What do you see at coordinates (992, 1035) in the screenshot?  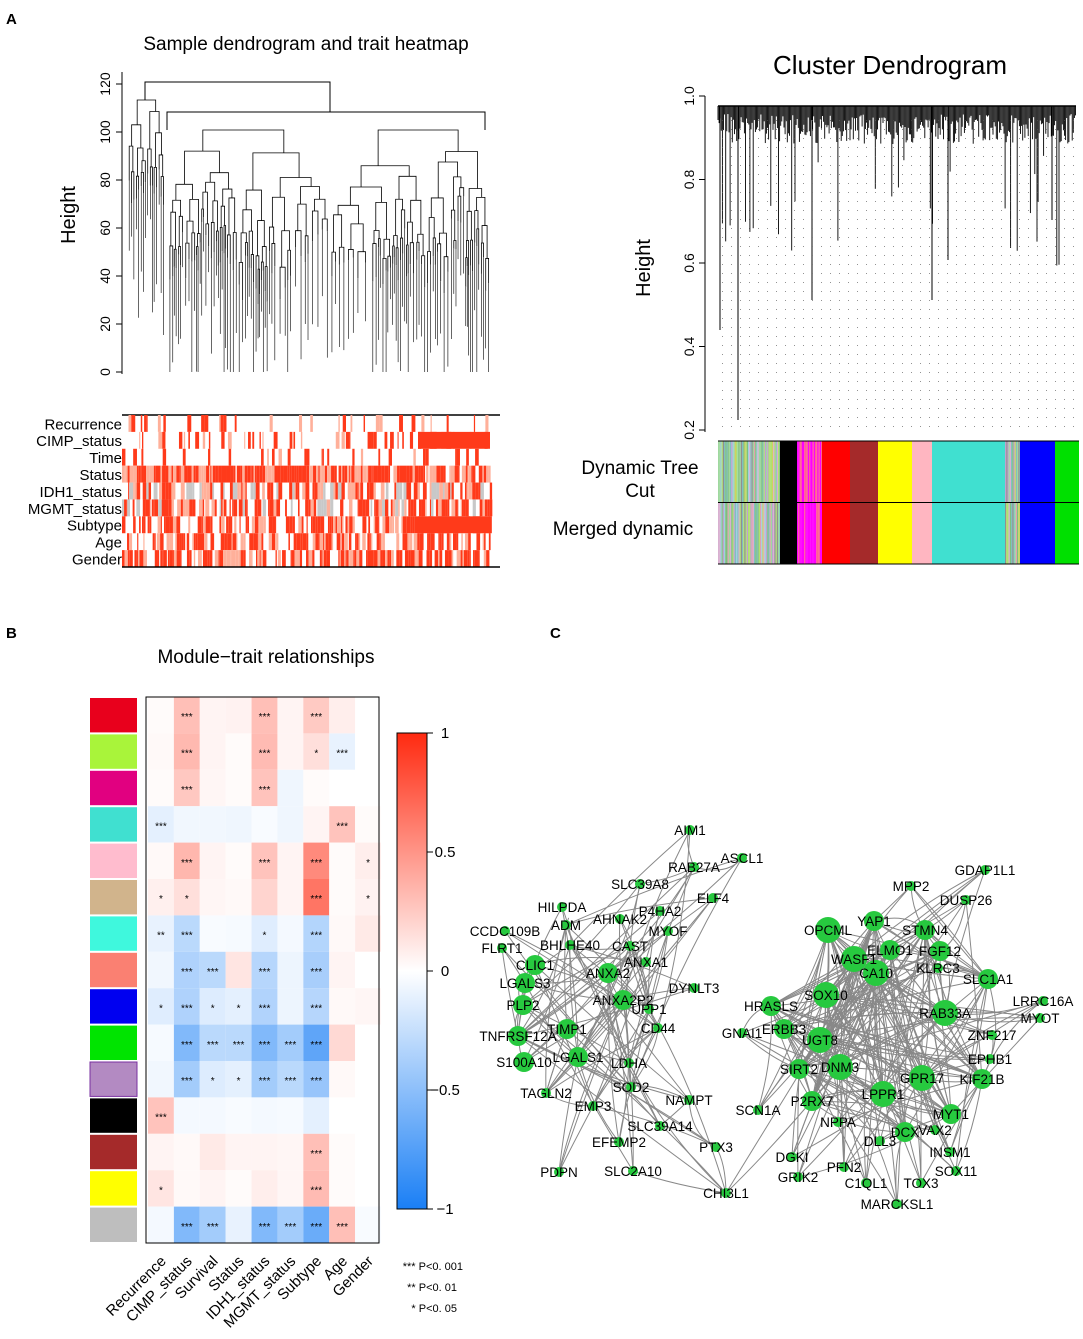 I see `gene-label: ZNF217` at bounding box center [992, 1035].